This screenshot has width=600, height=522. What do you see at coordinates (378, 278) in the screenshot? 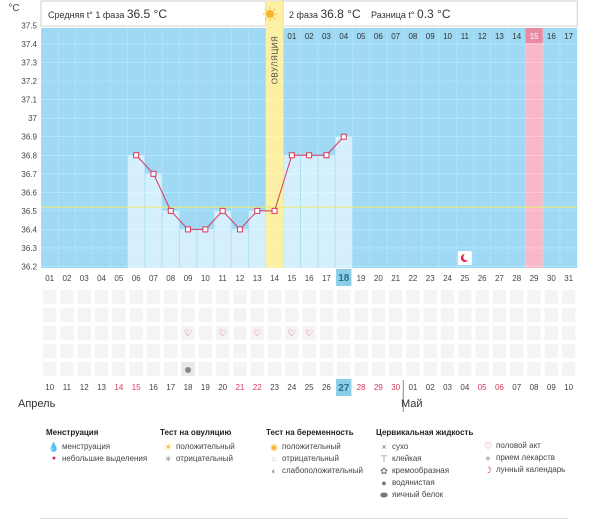
I see `date-label-top: 20` at bounding box center [378, 278].